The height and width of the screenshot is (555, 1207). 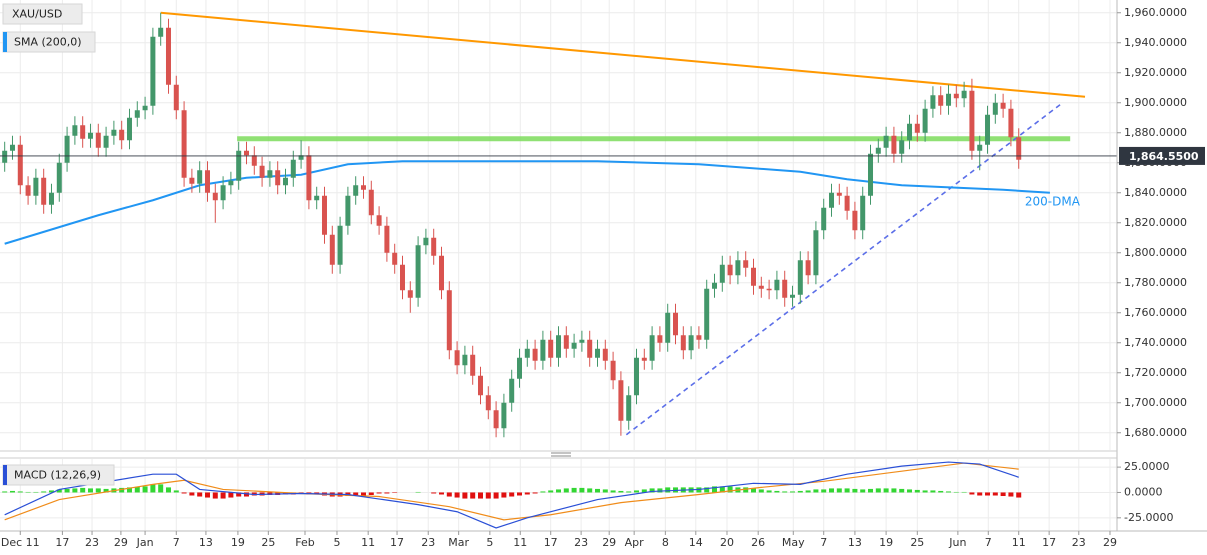 What do you see at coordinates (1162, 155) in the screenshot?
I see `last-price-box` at bounding box center [1162, 155].